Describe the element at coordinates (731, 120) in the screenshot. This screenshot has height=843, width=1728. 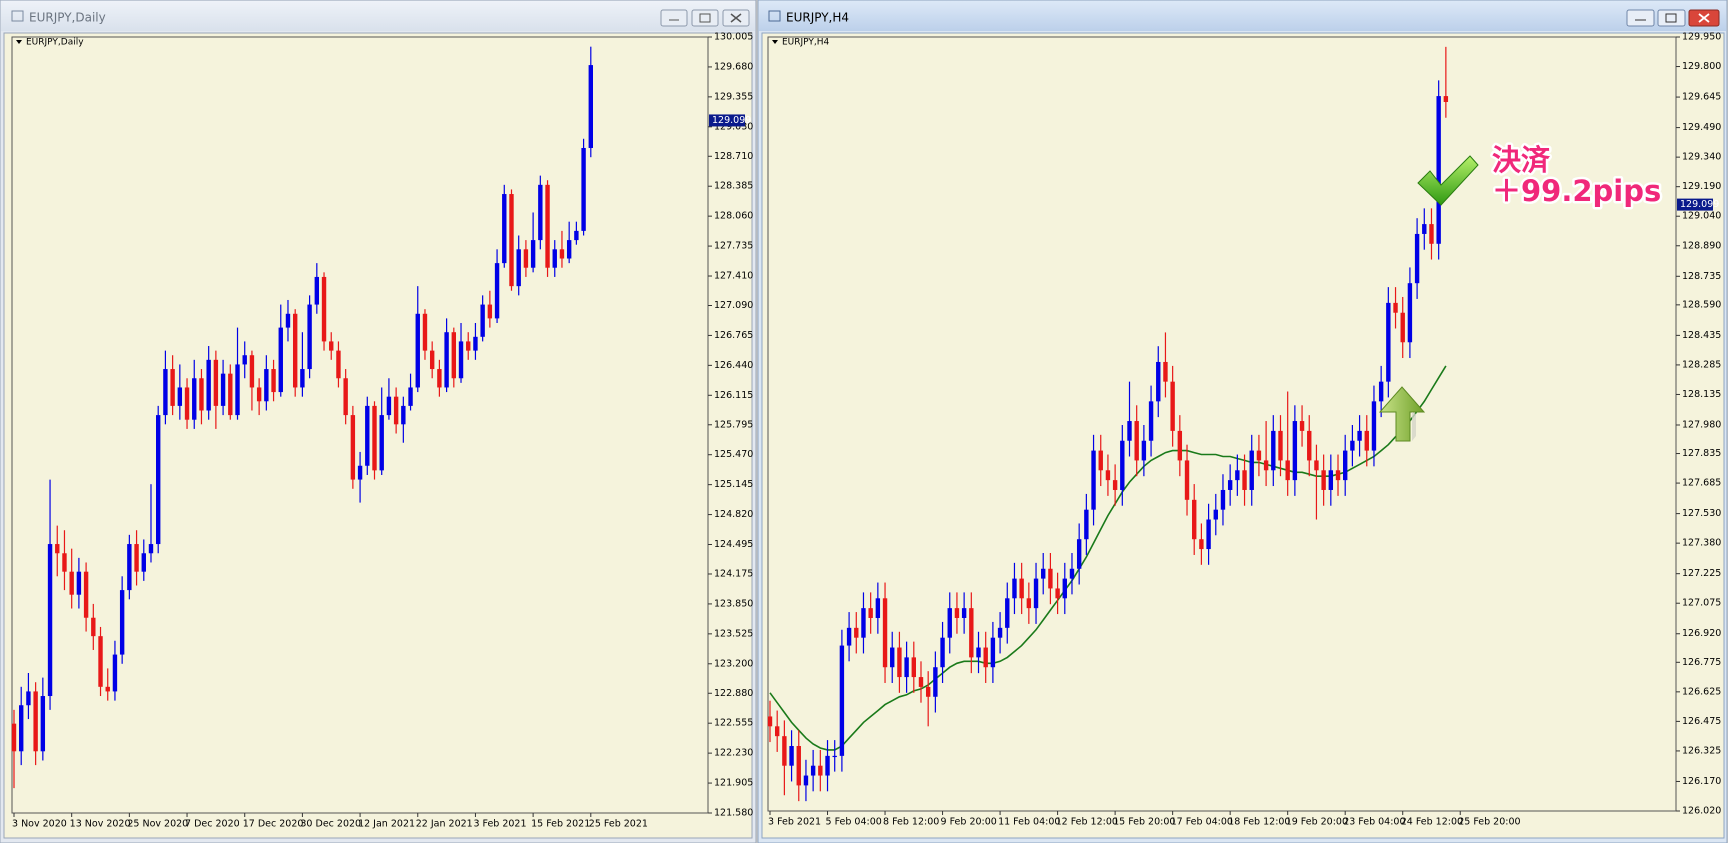
I see `price-label: 129.099` at that location.